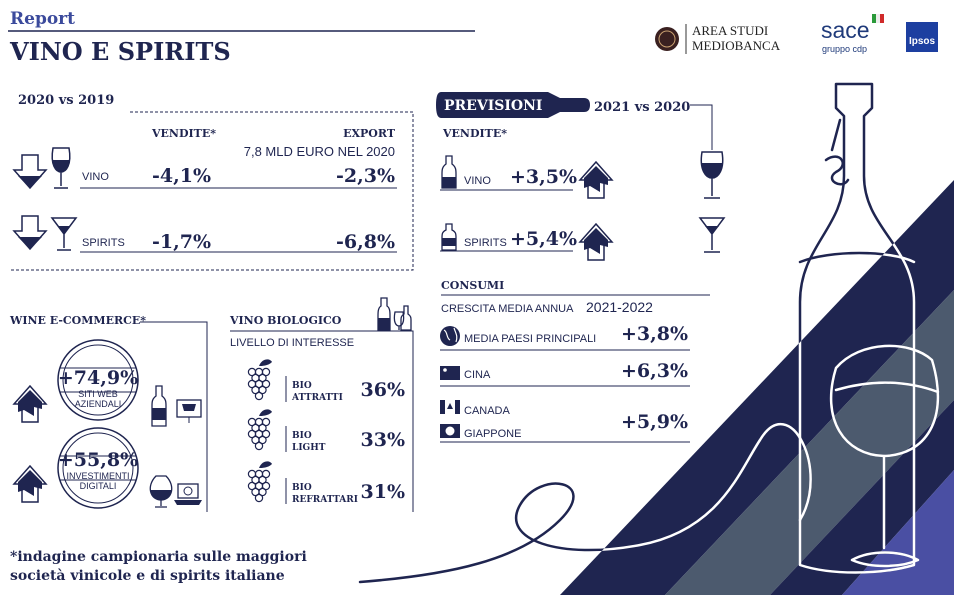  Describe the element at coordinates (654, 422) in the screenshot. I see `value: +5,9%` at that location.